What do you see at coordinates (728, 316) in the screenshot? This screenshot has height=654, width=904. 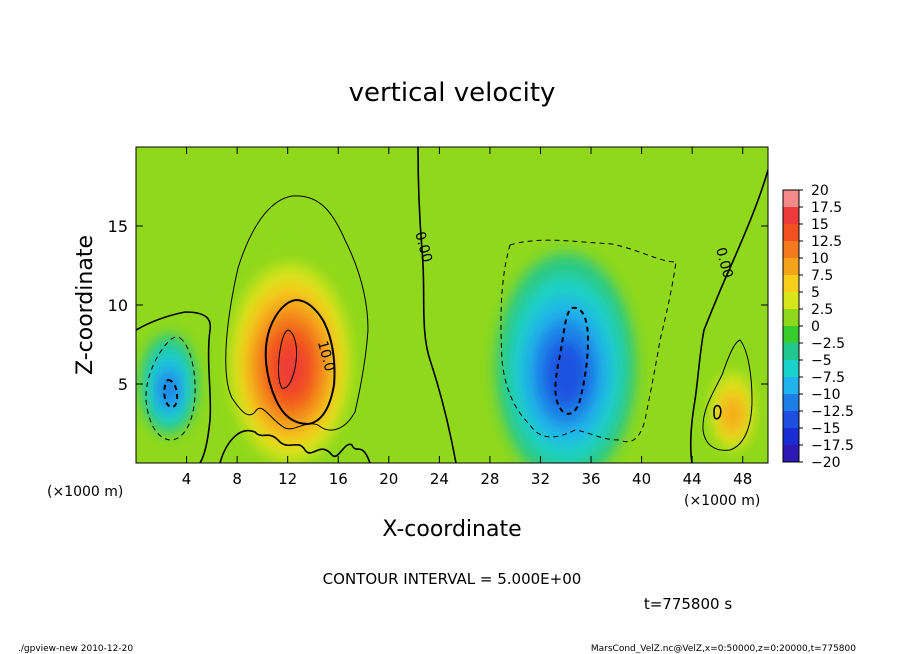 I see `contour-zero-right` at bounding box center [728, 316].